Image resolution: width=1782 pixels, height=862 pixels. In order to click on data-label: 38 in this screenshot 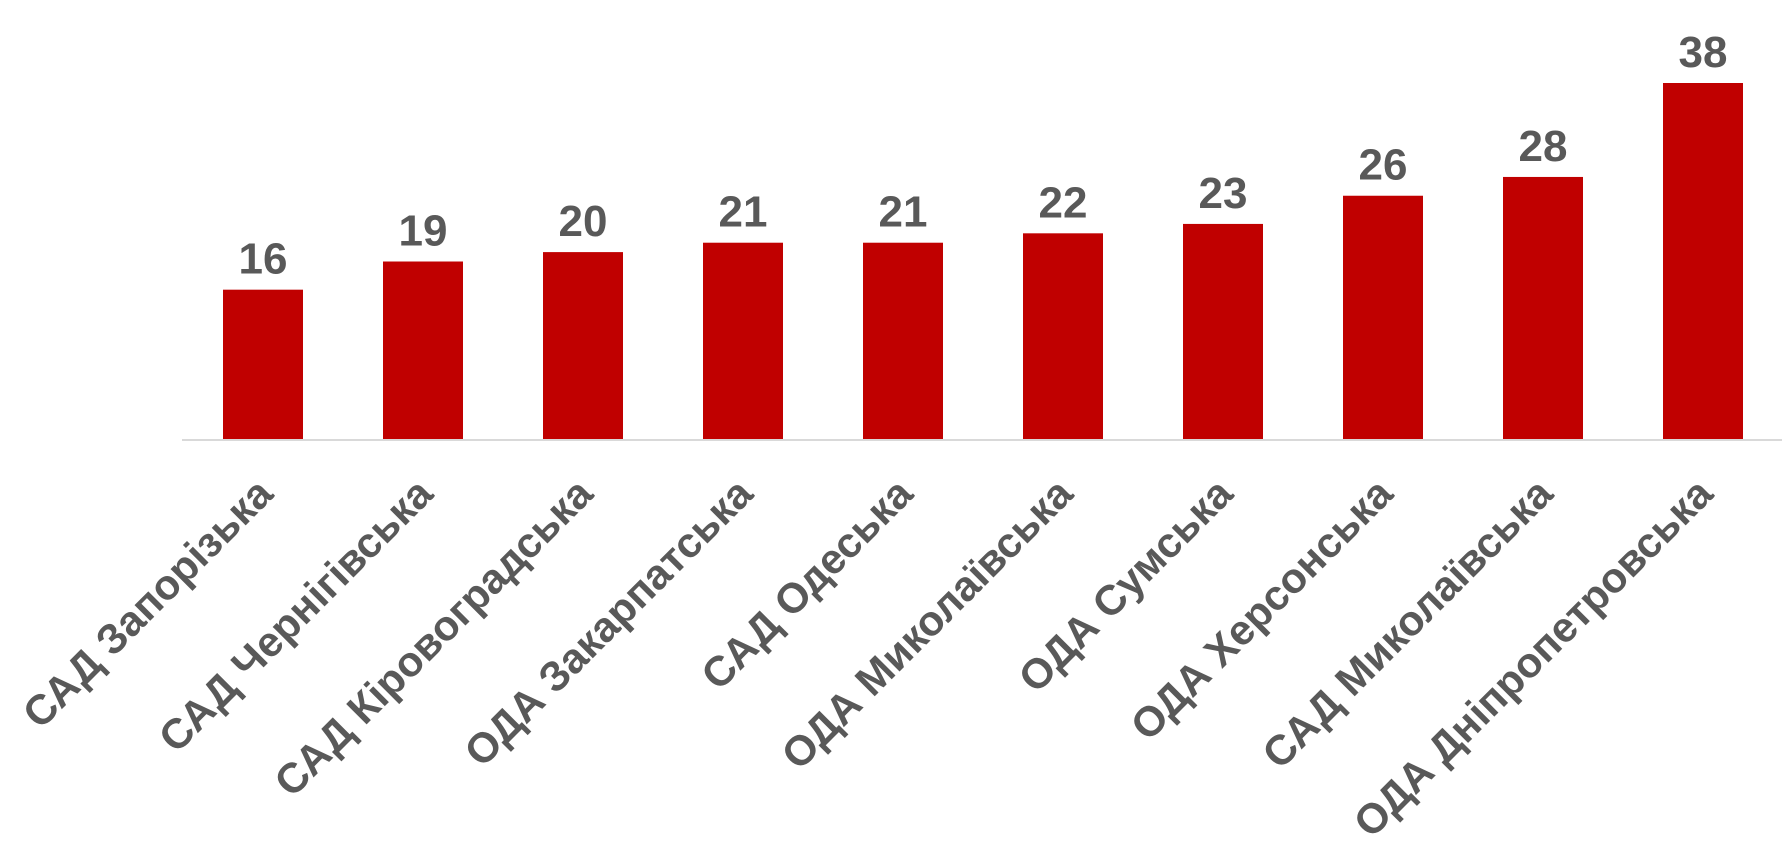, I will do `click(1703, 52)`.